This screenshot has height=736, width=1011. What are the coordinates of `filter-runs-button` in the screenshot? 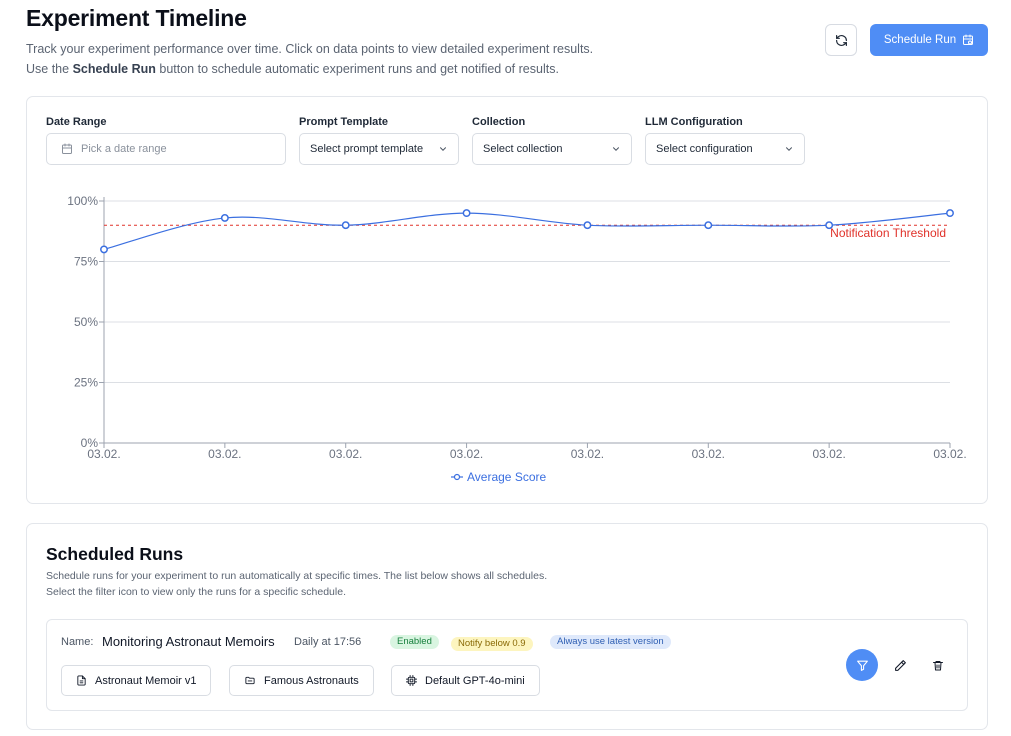 It's located at (862, 665).